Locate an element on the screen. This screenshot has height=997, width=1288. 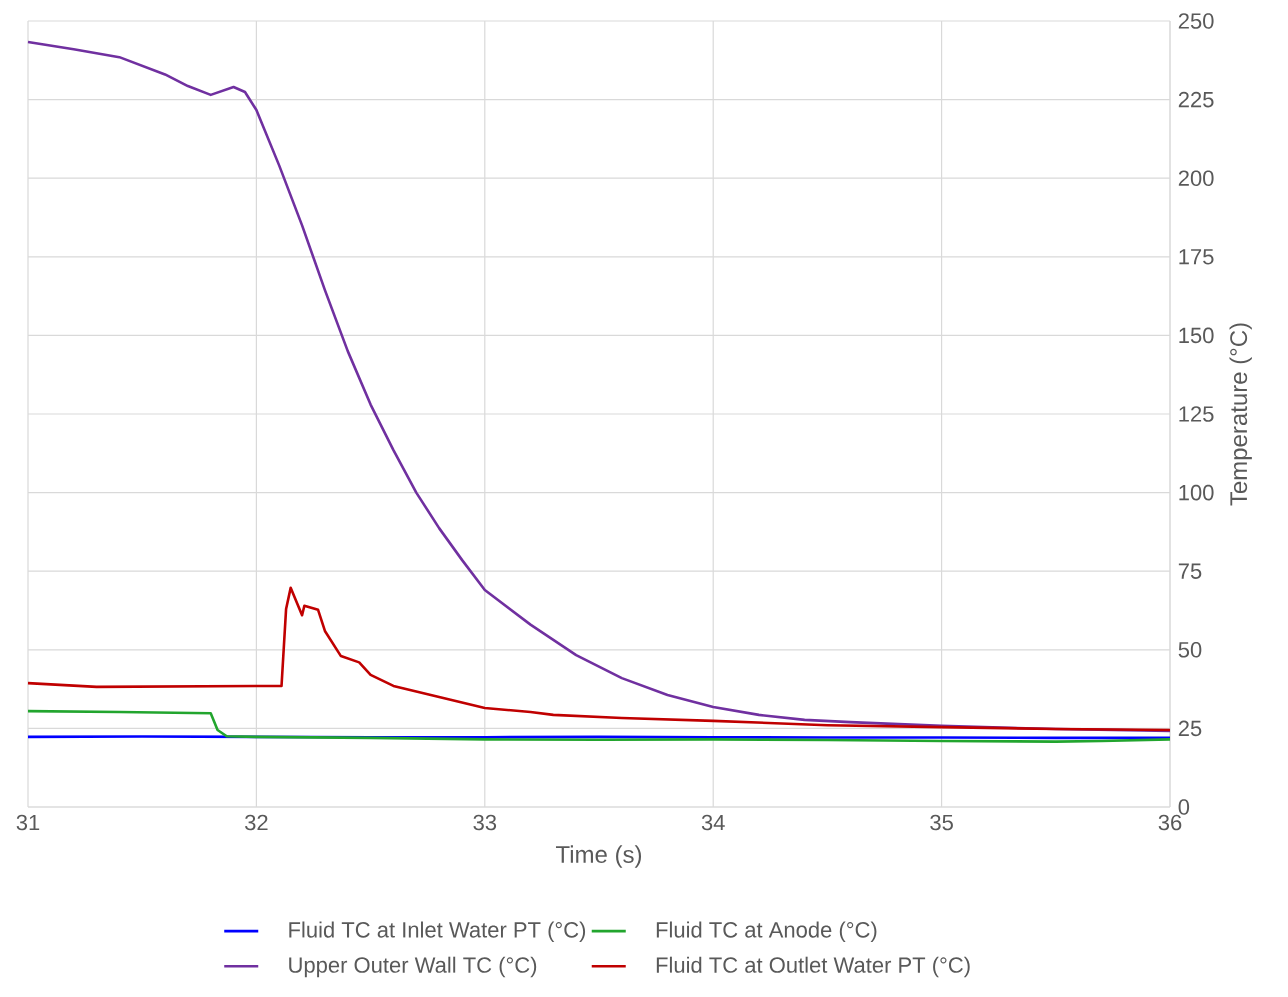
y-tick-label: 225 is located at coordinates (1196, 99).